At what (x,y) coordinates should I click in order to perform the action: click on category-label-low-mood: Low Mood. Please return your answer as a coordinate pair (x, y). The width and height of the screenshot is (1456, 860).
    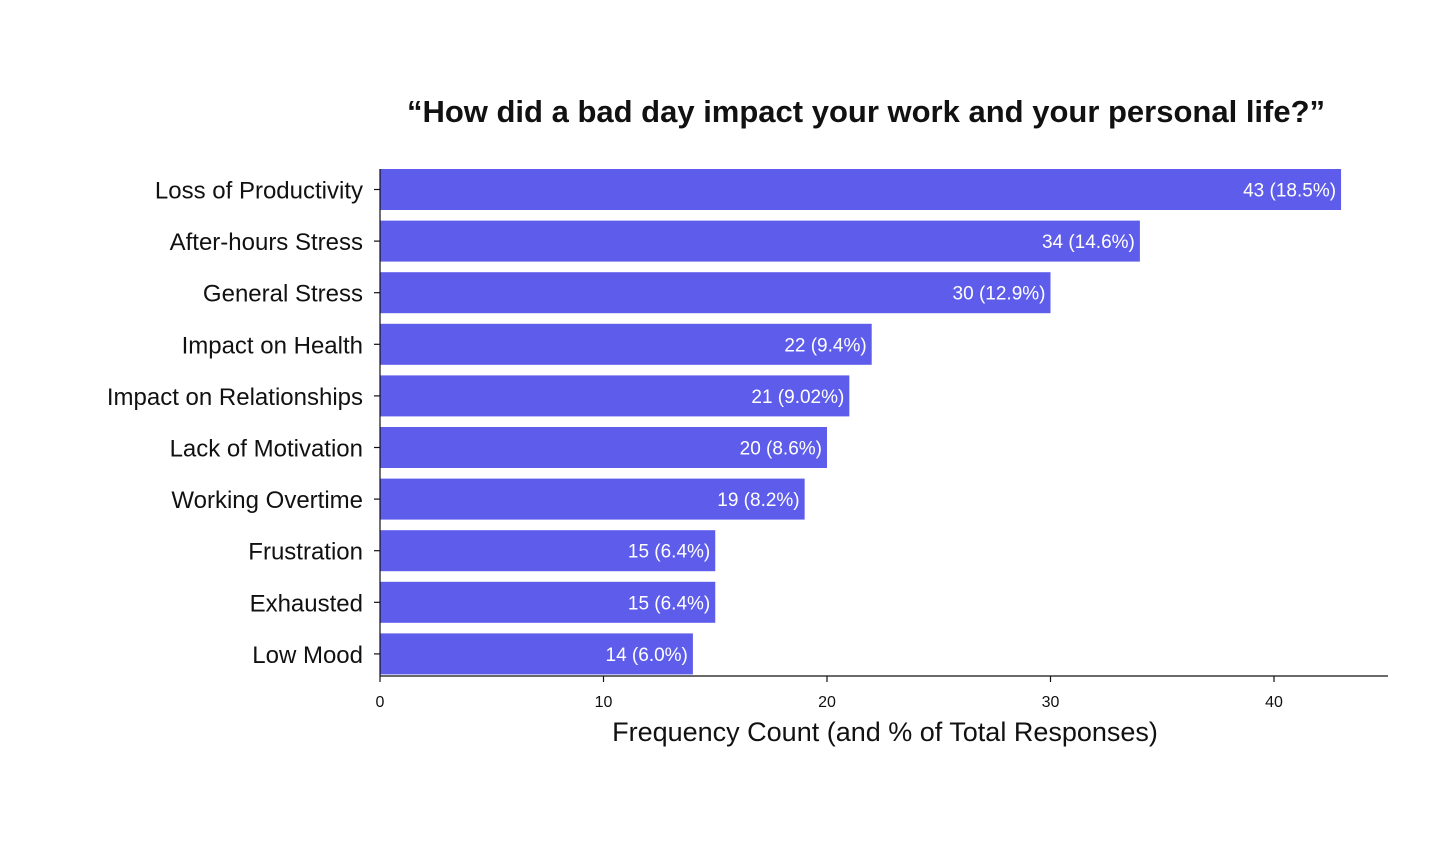
    Looking at the image, I should click on (307, 655).